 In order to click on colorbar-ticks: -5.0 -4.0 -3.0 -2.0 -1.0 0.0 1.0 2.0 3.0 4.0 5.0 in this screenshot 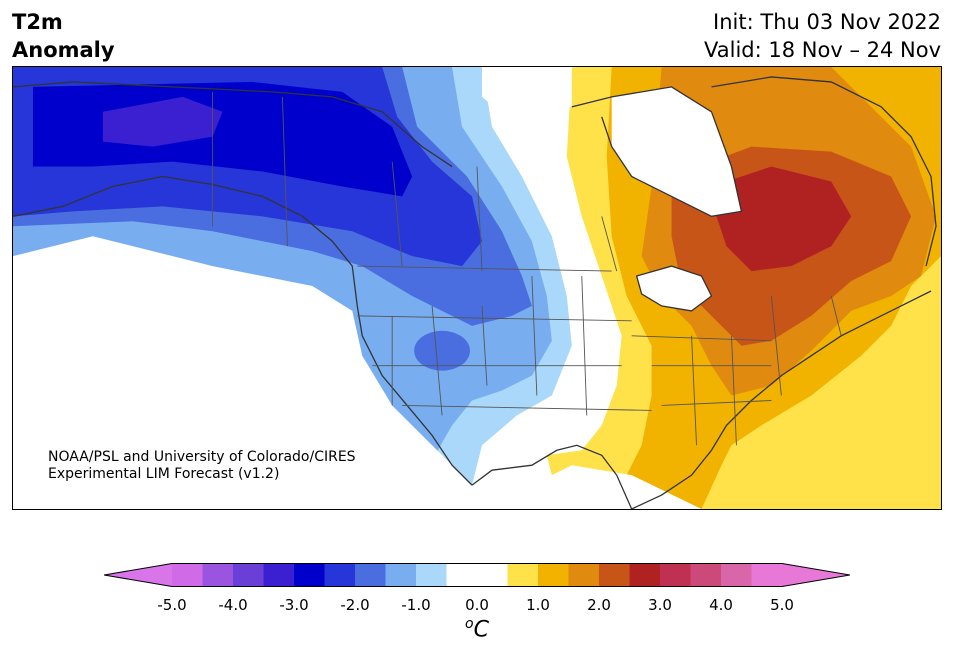, I will do `click(476, 606)`.